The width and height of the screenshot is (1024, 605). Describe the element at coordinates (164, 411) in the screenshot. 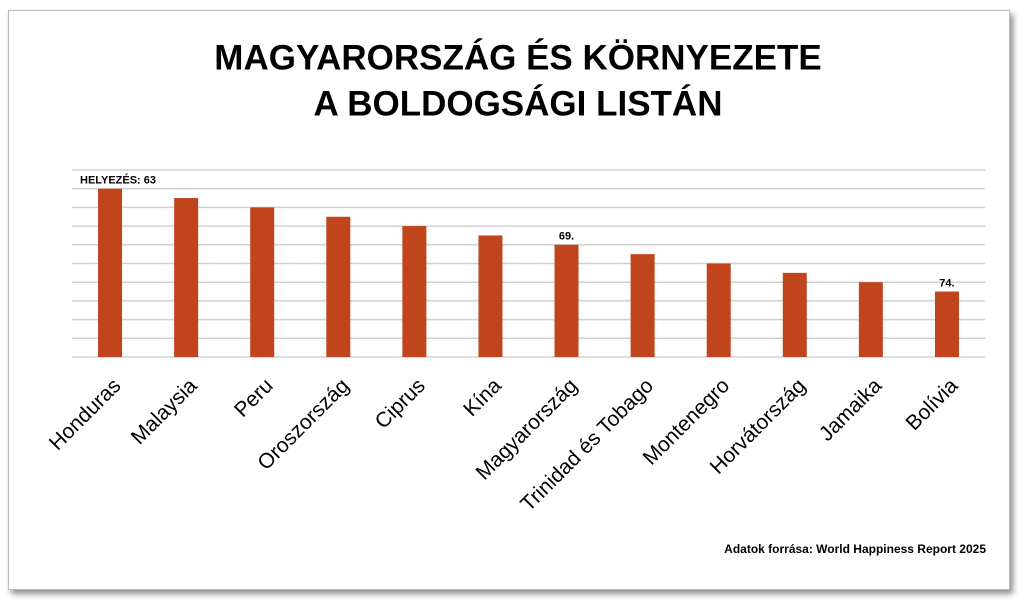

I see `x-tick-label: Malaysia` at that location.